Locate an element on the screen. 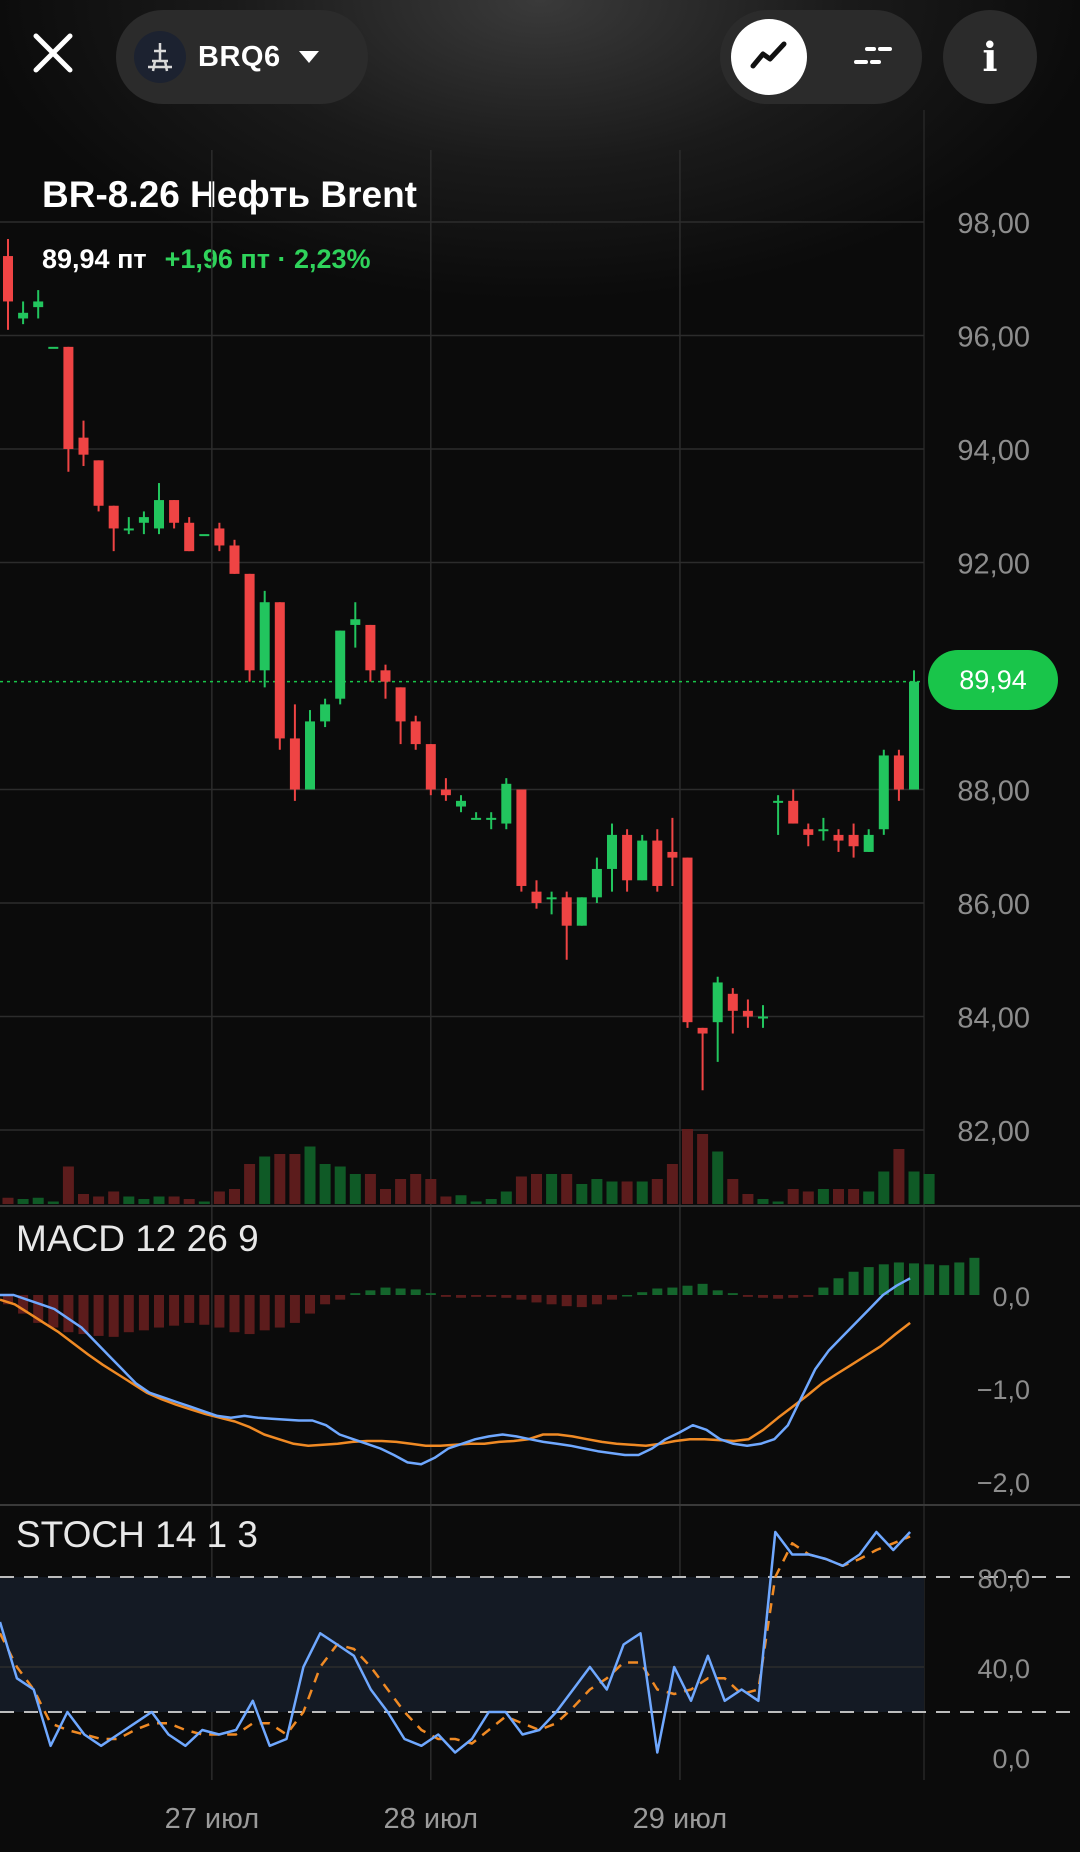  ticker-name: BRQ6 is located at coordinates (239, 56).